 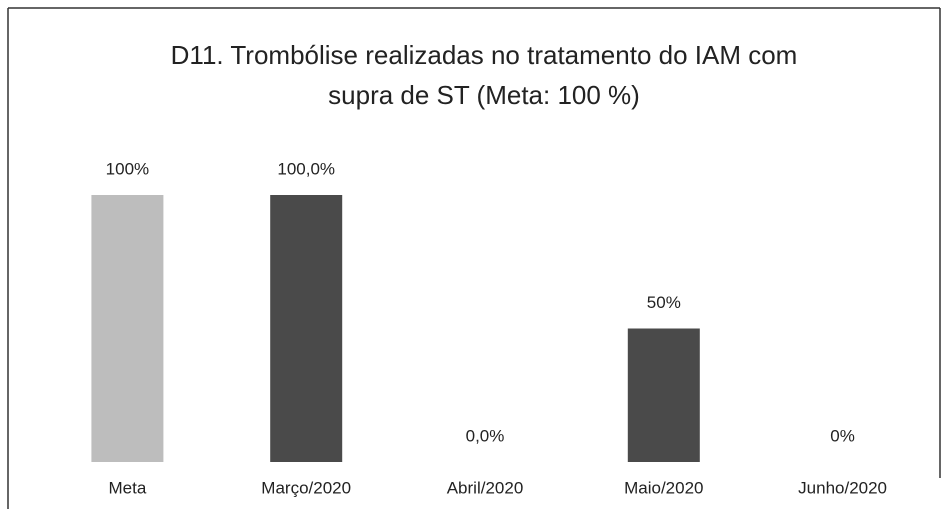 I want to click on x-tick-label: Março/2020, so click(x=306, y=487).